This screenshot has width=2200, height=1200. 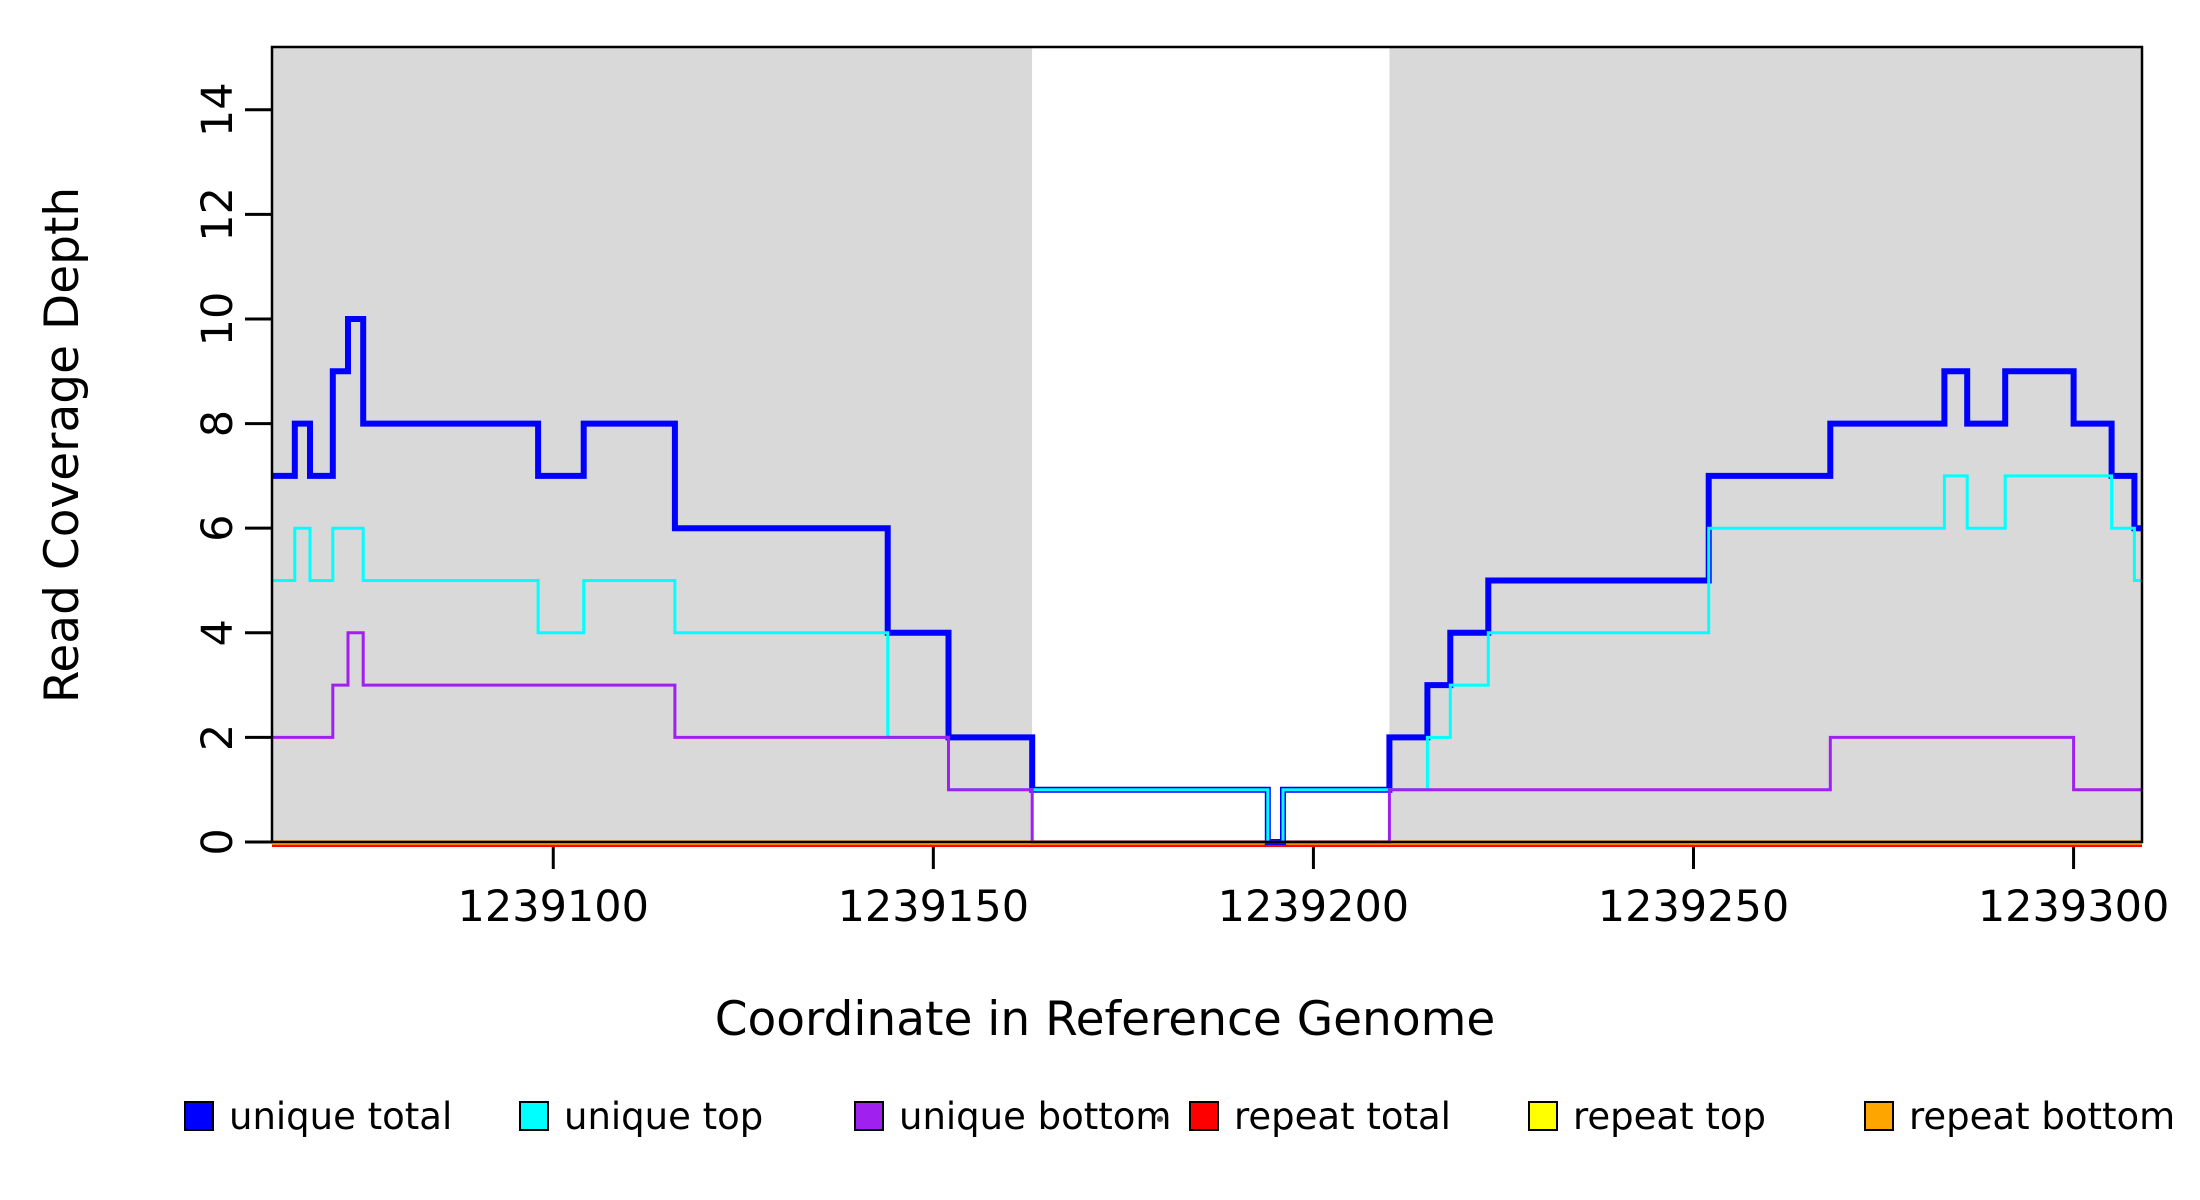 What do you see at coordinates (2074, 907) in the screenshot?
I see `x-tick-label: 1239300` at bounding box center [2074, 907].